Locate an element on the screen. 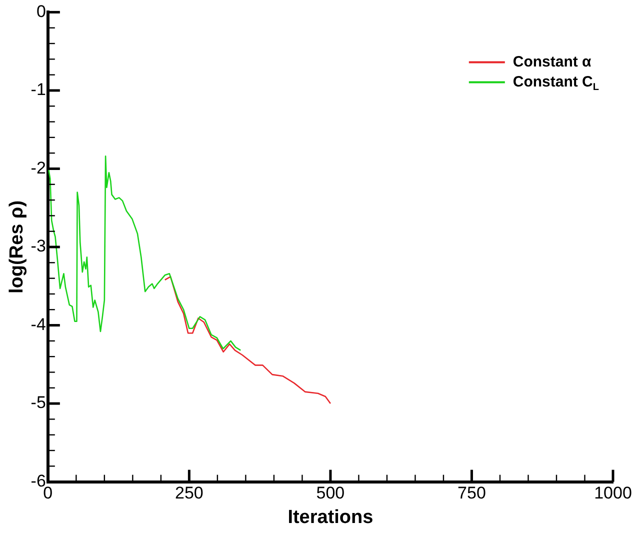 The width and height of the screenshot is (635, 533). x-tick-label: 750 is located at coordinates (472, 493).